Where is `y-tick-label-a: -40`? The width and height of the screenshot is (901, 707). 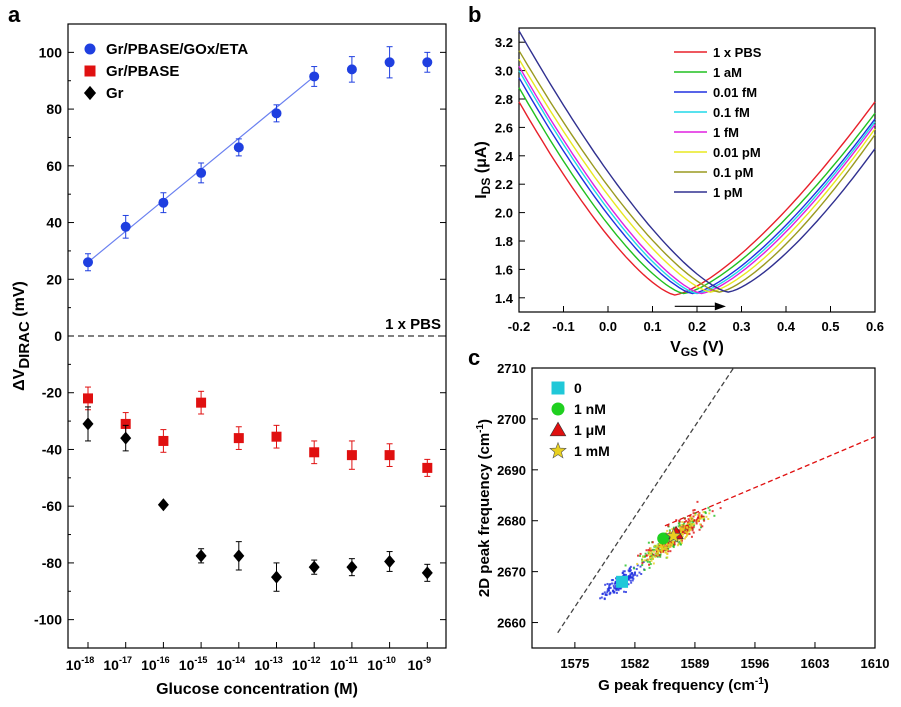
y-tick-label-a: -40 is located at coordinates (52, 449).